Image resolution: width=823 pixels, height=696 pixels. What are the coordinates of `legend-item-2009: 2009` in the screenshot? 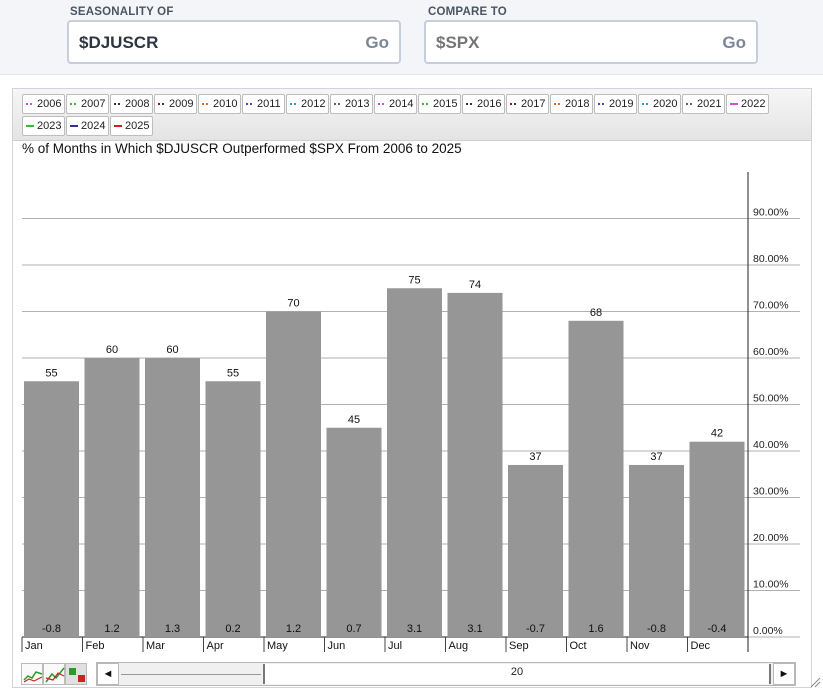 It's located at (175, 104).